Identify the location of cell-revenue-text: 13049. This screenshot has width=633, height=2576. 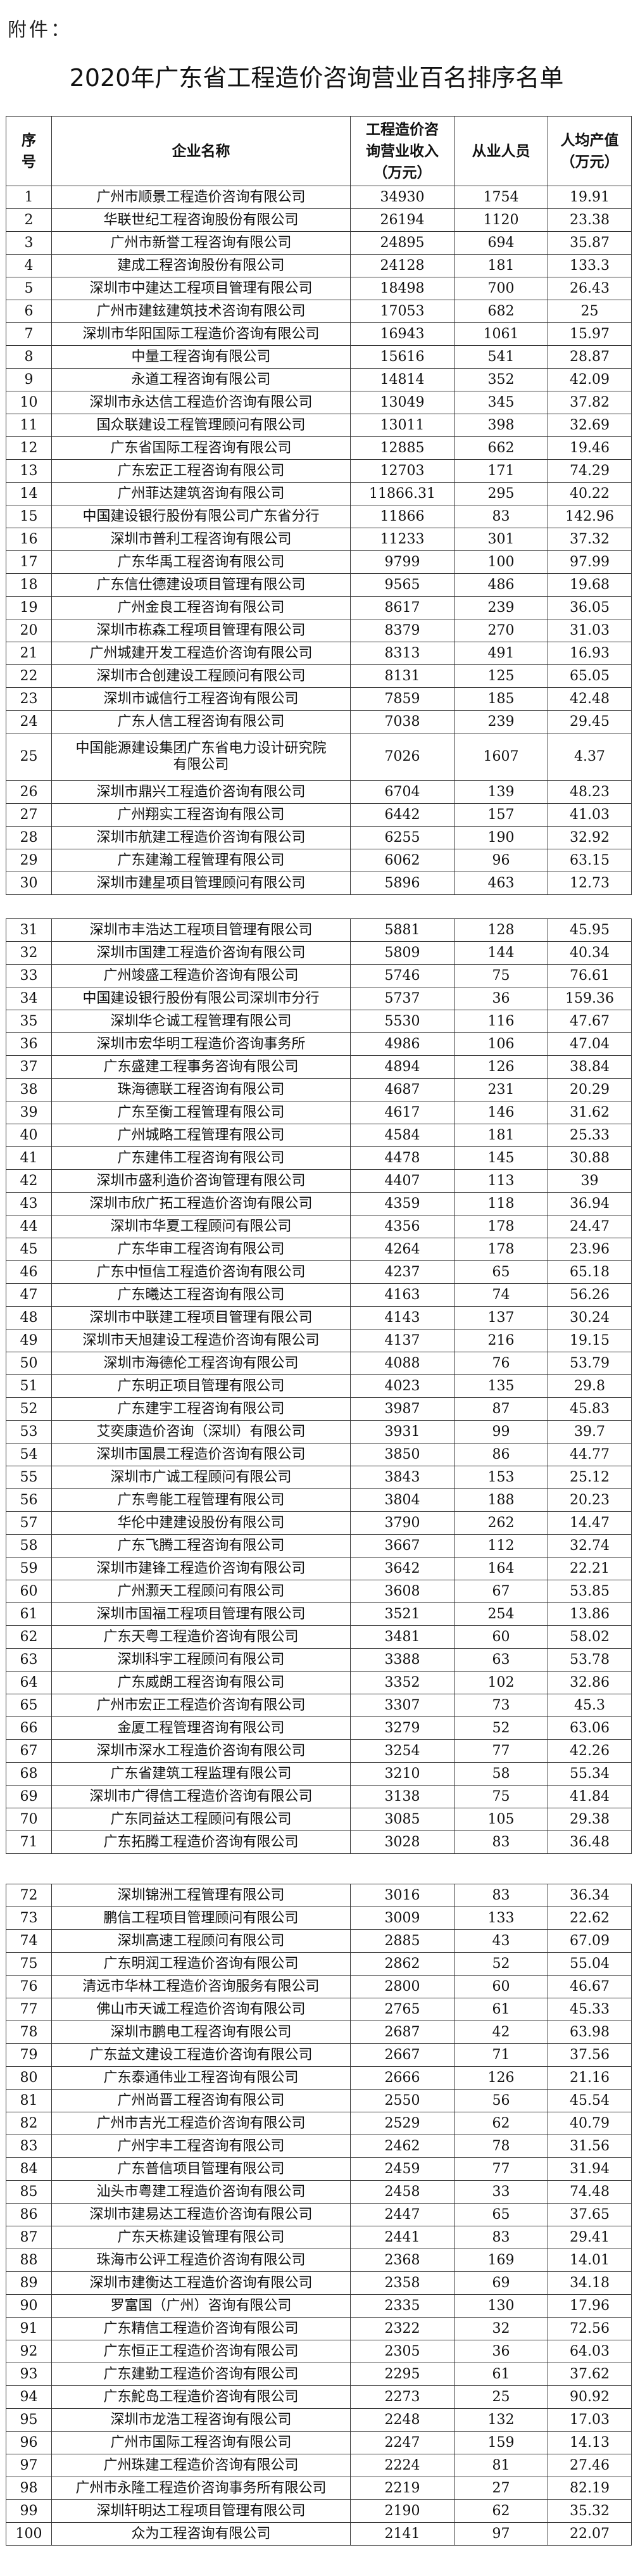
(402, 402).